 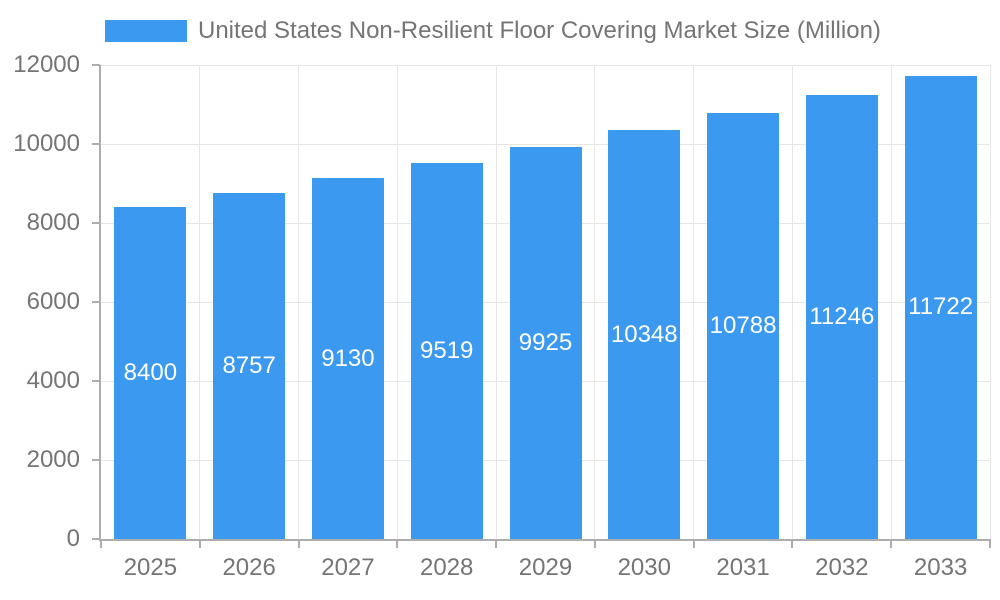 I want to click on x-axis-label: 2027, so click(x=348, y=567).